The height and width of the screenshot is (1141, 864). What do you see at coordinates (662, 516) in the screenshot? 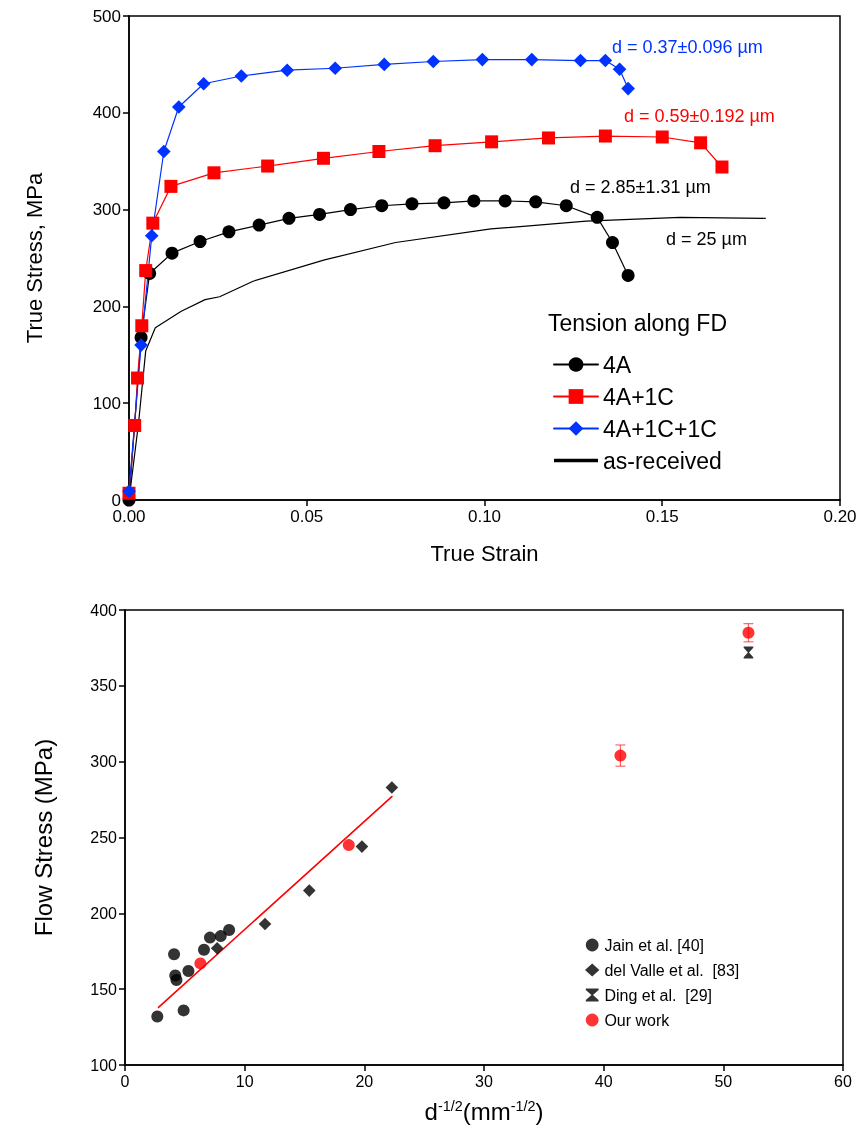
I see `x-tick-label: 0.15` at bounding box center [662, 516].